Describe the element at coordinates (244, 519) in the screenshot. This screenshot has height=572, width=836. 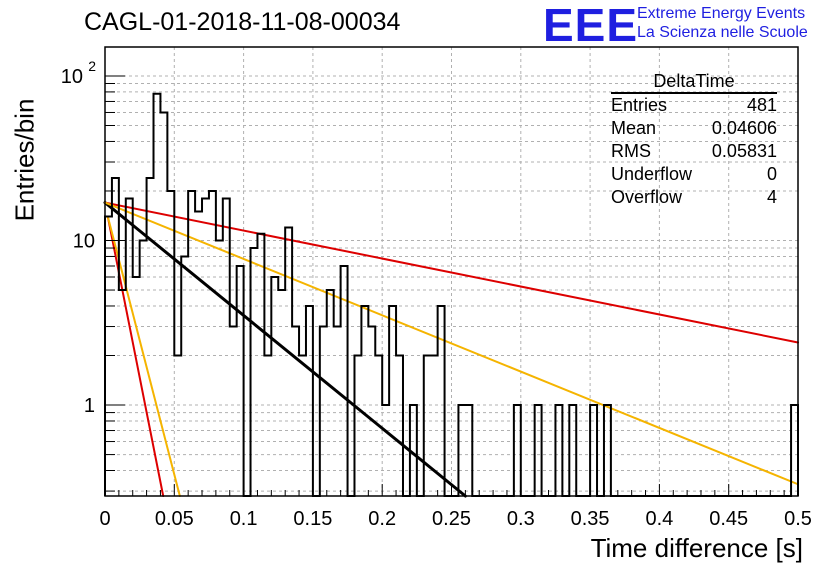
I see `x-tick-label: 0.1` at that location.